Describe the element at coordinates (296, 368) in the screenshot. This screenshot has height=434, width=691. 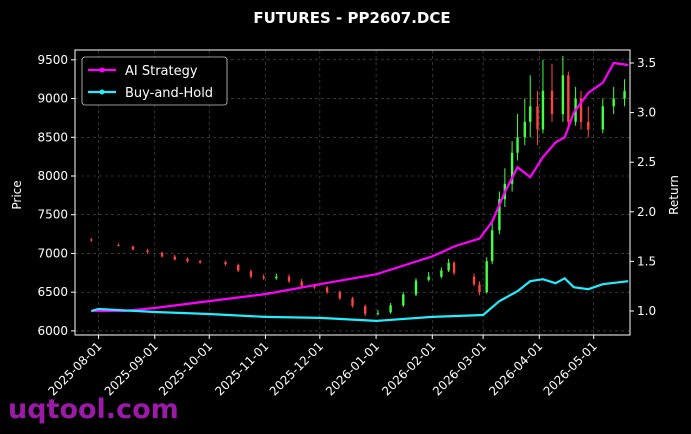
I see `x-tick-label: 2025-12-01` at that location.